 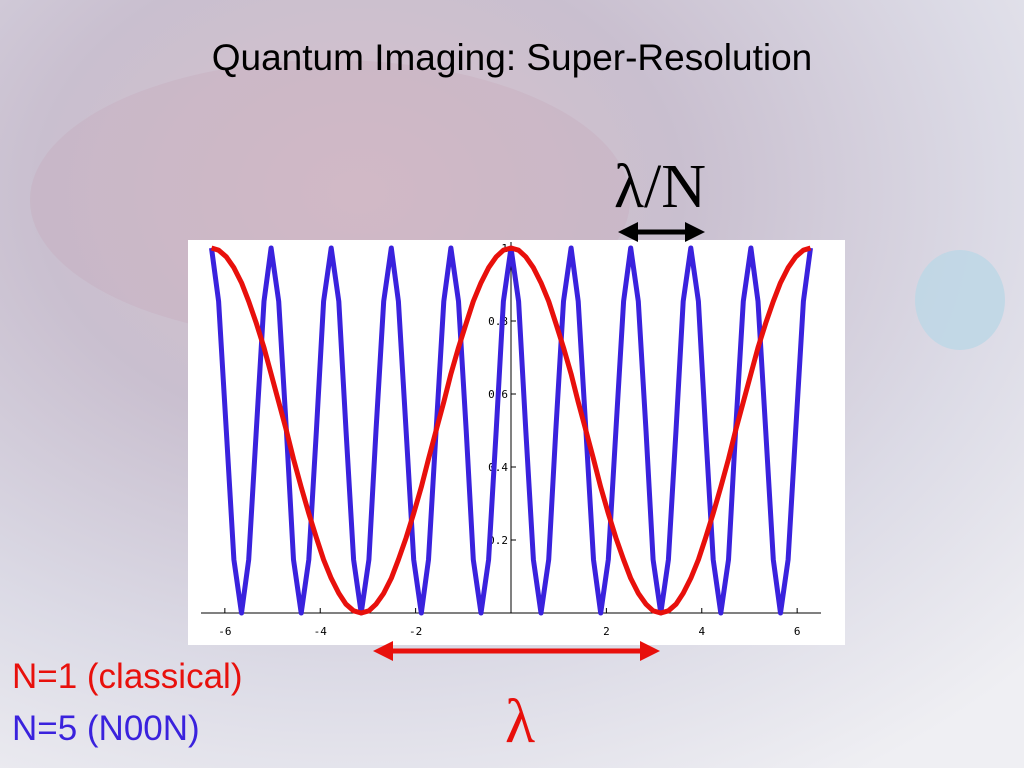 What do you see at coordinates (498, 467) in the screenshot?
I see `y-tick-label: 0.4` at bounding box center [498, 467].